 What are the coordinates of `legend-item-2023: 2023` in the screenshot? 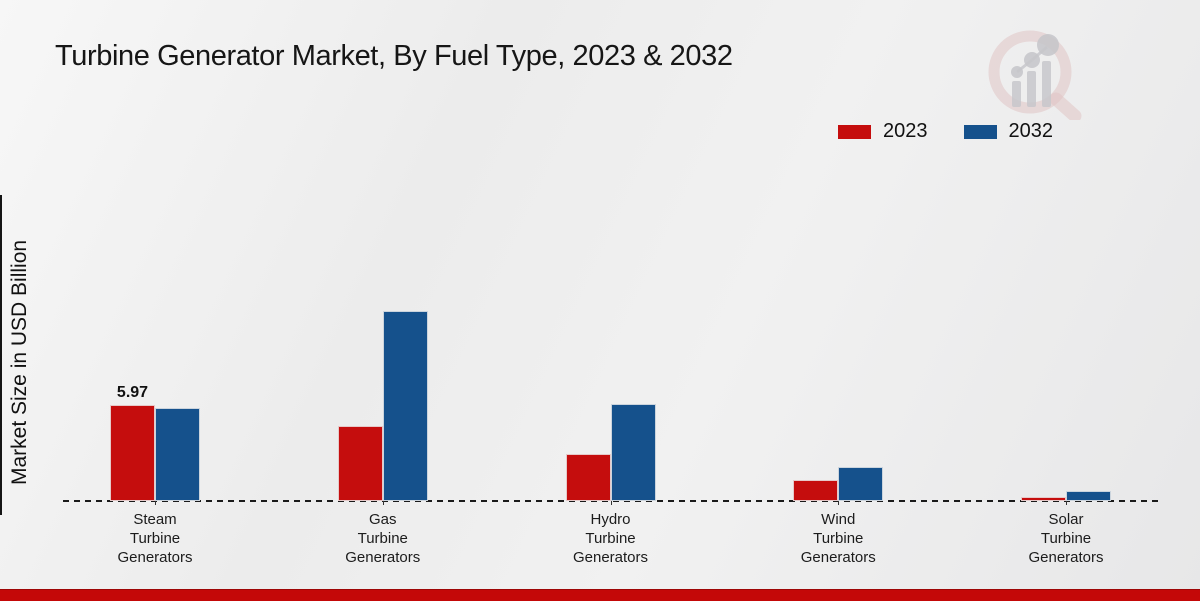 It's located at (883, 131).